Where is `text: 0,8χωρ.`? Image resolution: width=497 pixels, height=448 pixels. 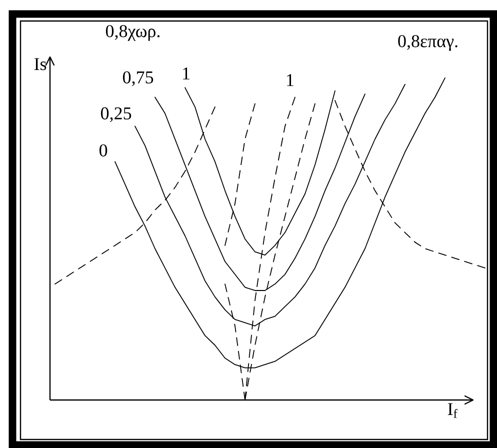 text: 0,8χωρ. is located at coordinates (133, 33).